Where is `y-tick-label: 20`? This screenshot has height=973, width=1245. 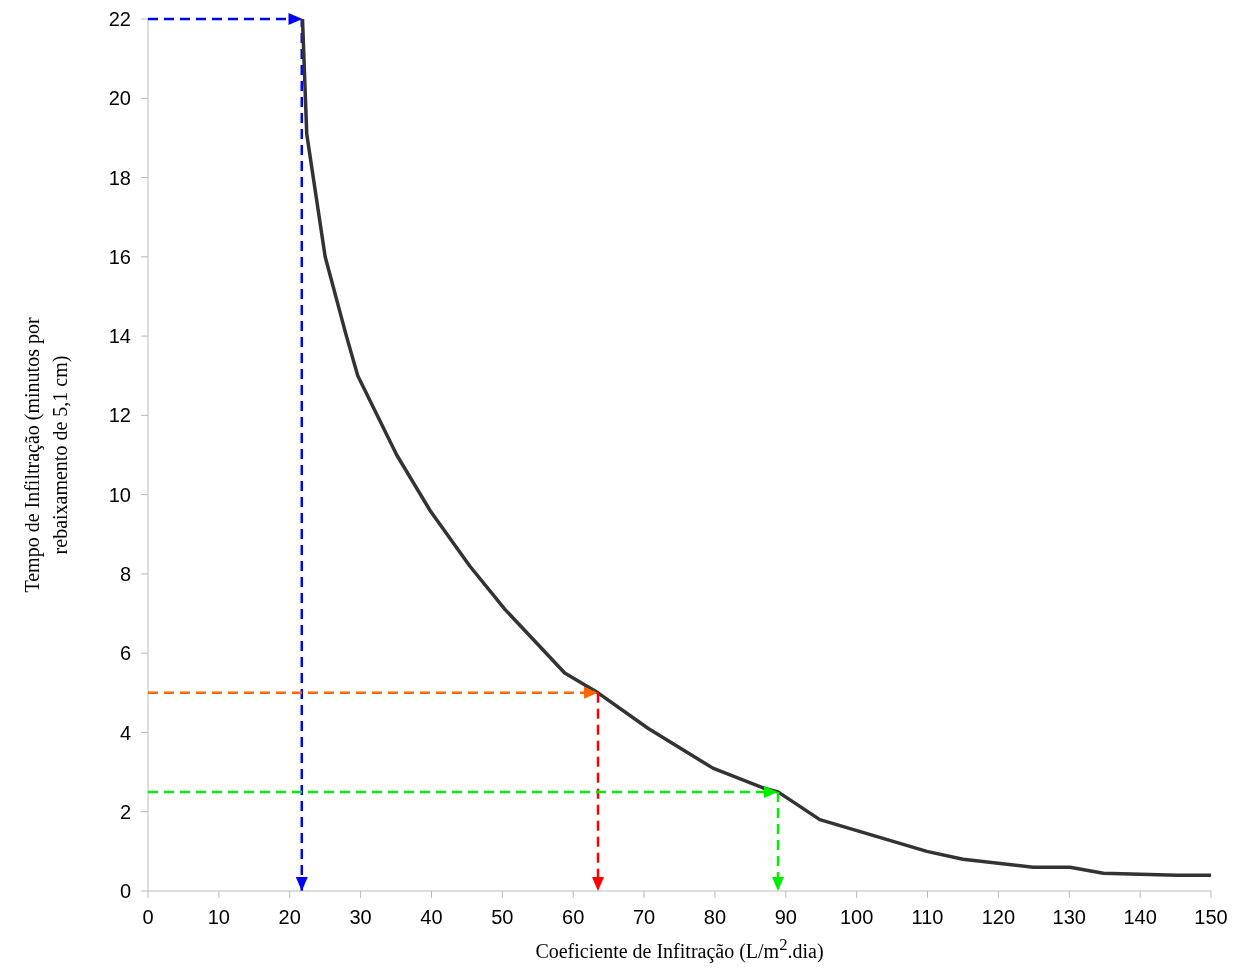 y-tick-label: 20 is located at coordinates (119, 98).